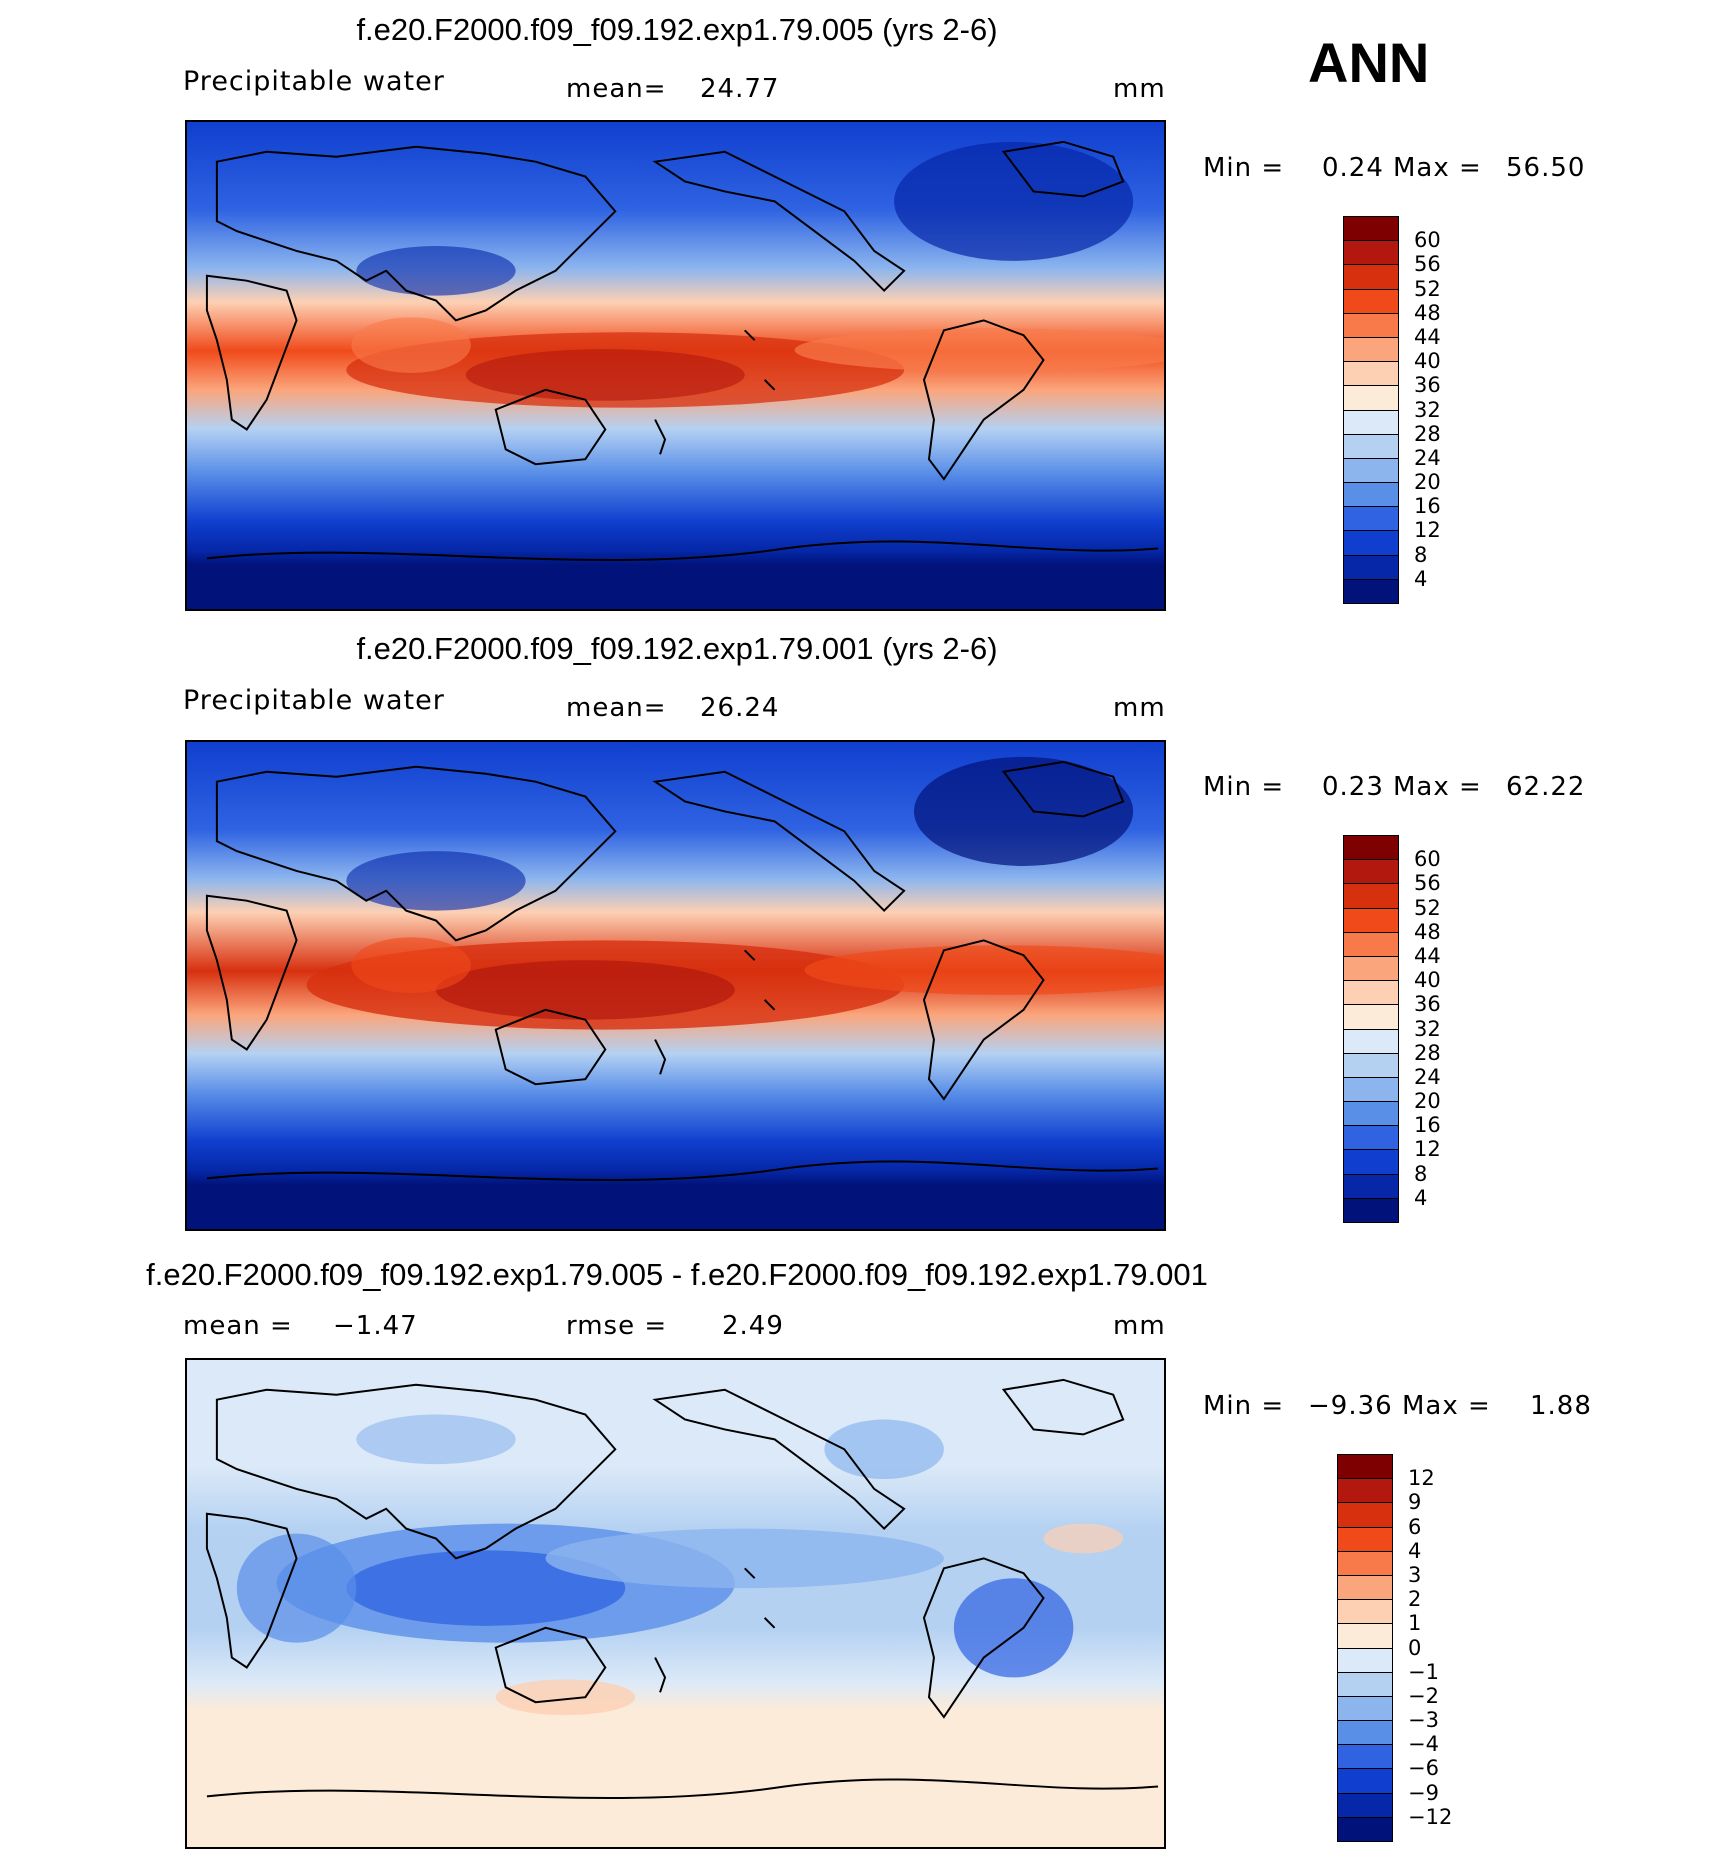  I want to click on mean-label: mean =, so click(238, 1326).